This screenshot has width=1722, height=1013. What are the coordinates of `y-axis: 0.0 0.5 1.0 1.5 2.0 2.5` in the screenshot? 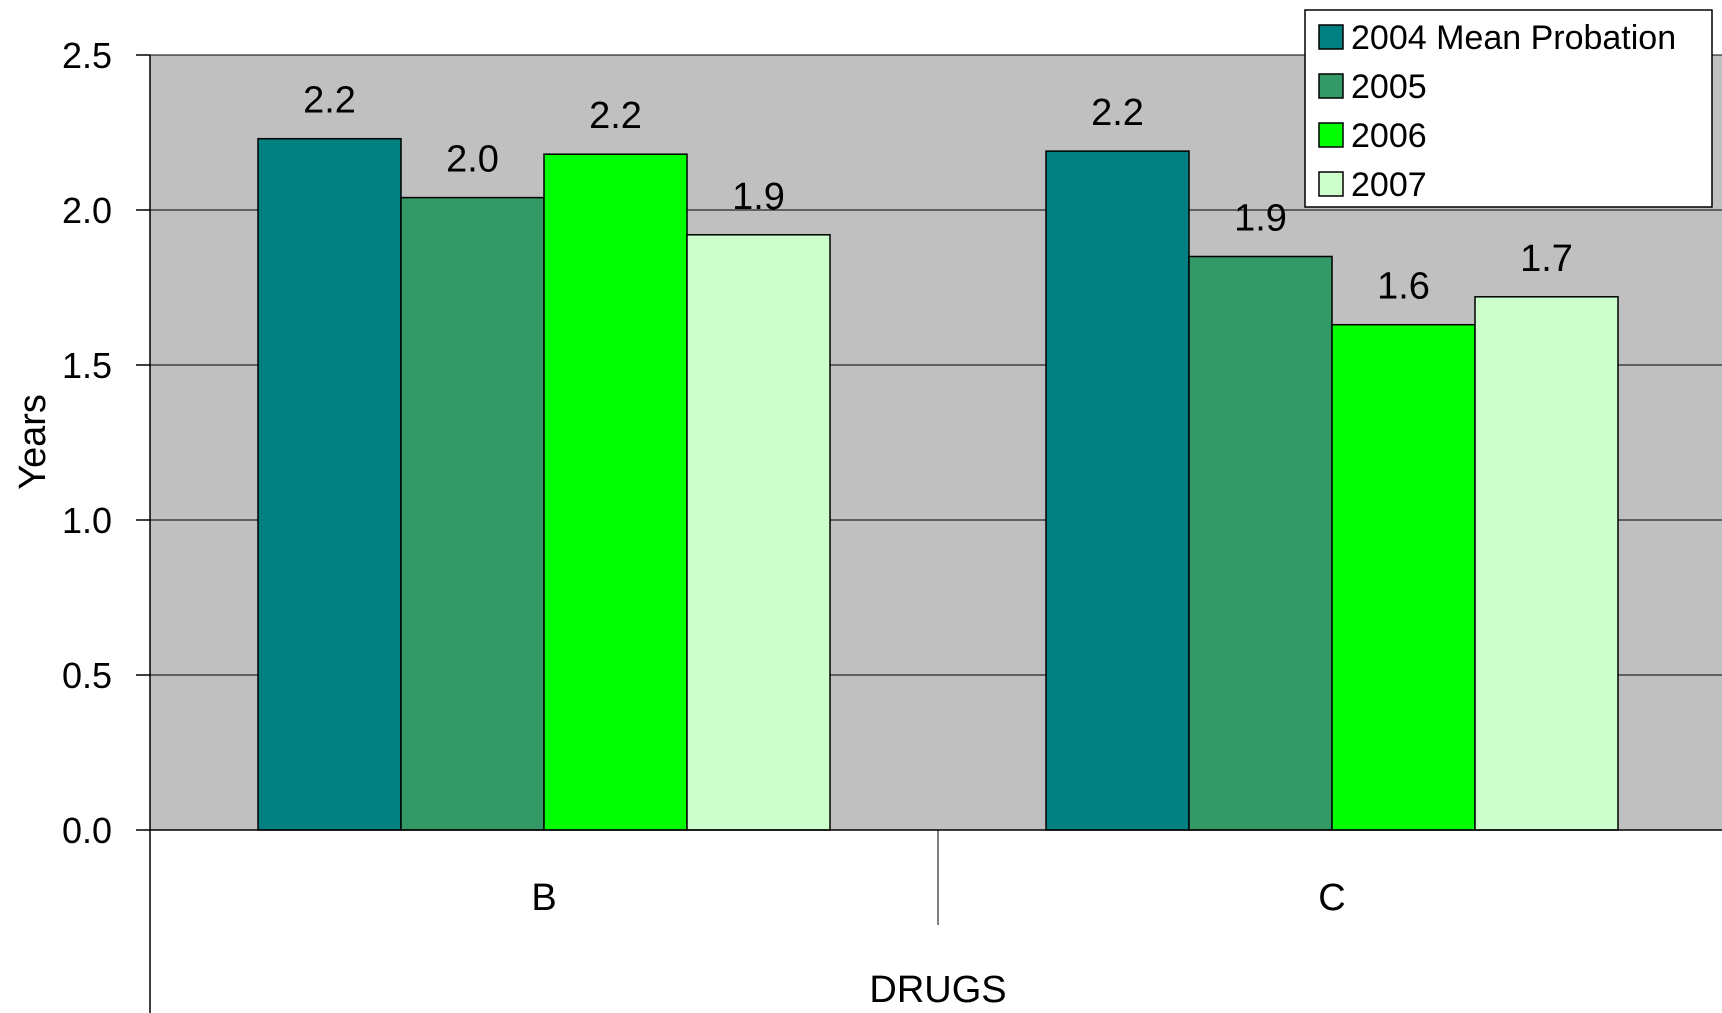 It's located at (106, 524).